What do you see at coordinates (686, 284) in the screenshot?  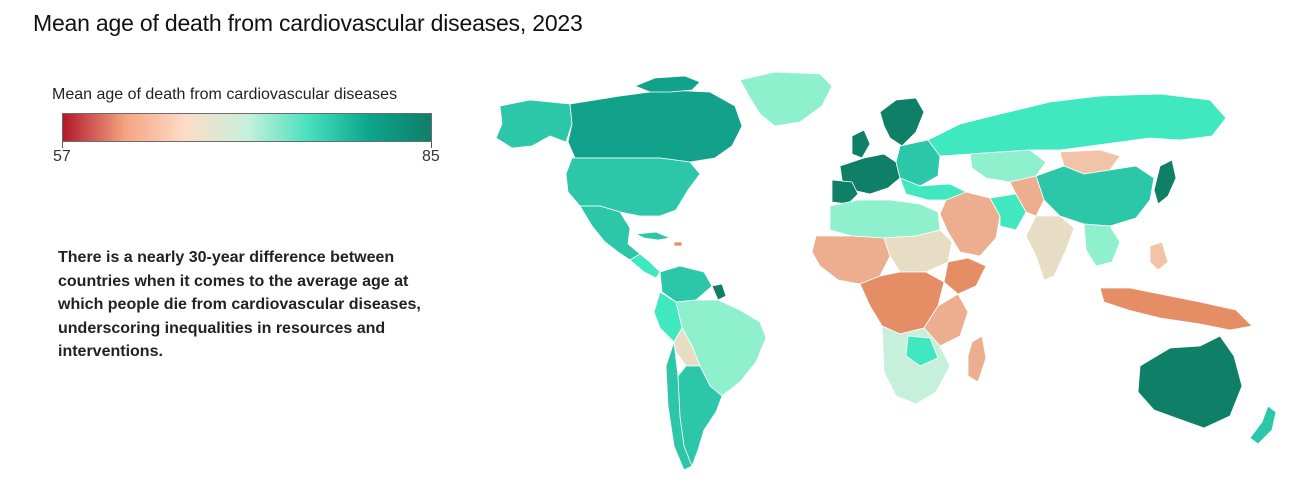 I see `region-venezuela-colombia` at bounding box center [686, 284].